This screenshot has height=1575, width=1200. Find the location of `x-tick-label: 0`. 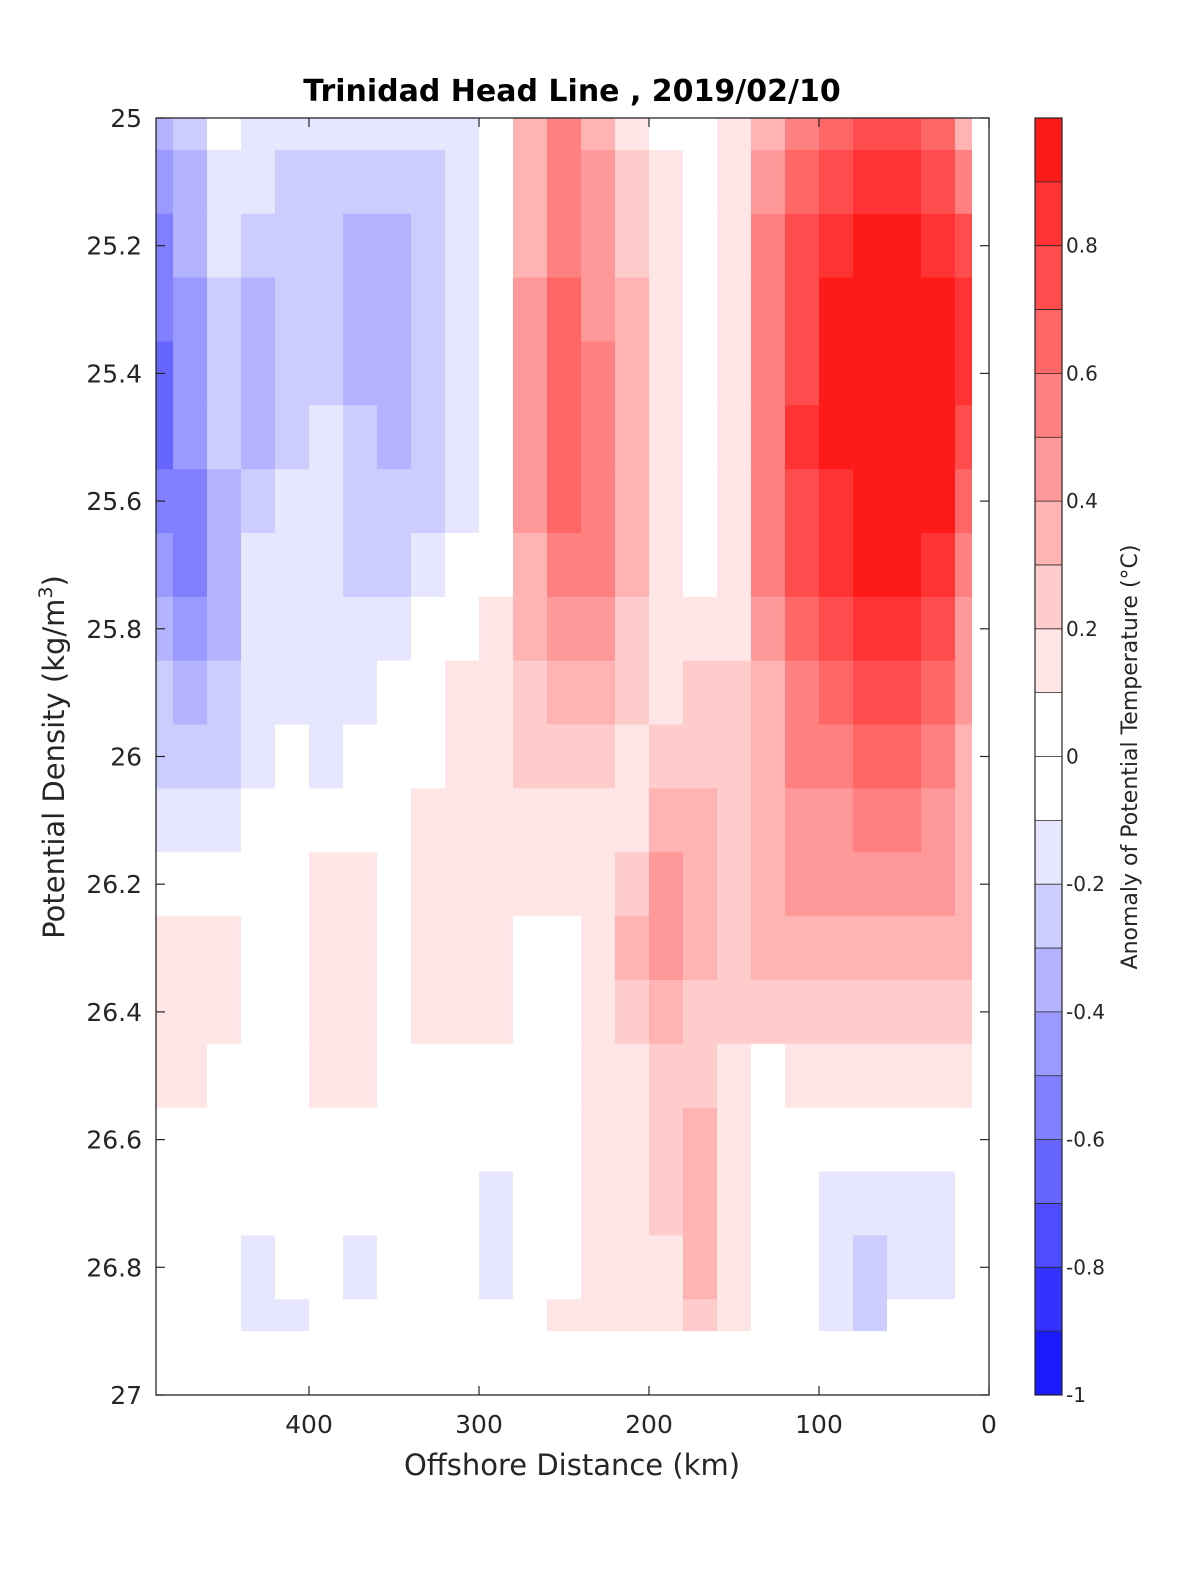

x-tick-label: 0 is located at coordinates (989, 1424).